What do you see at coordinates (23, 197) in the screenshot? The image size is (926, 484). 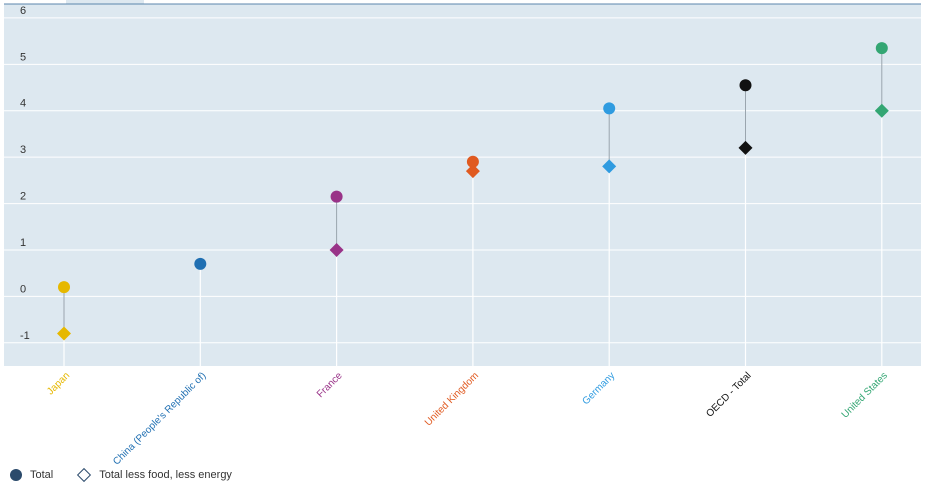 I see `y-tick-label: 2` at bounding box center [23, 197].